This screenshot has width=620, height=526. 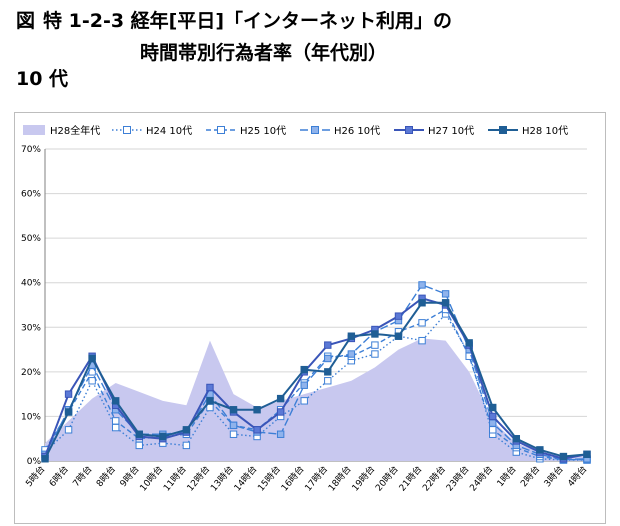 What do you see at coordinates (26, 21) in the screenshot?
I see `figure-label: 図` at bounding box center [26, 21].